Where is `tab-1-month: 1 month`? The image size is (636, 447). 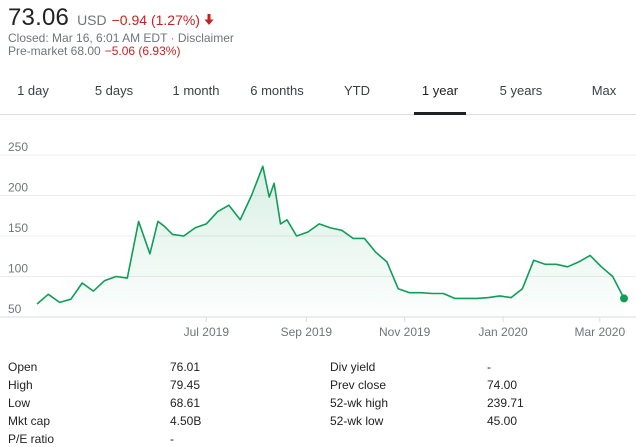
tab-1-month: 1 month is located at coordinates (196, 90).